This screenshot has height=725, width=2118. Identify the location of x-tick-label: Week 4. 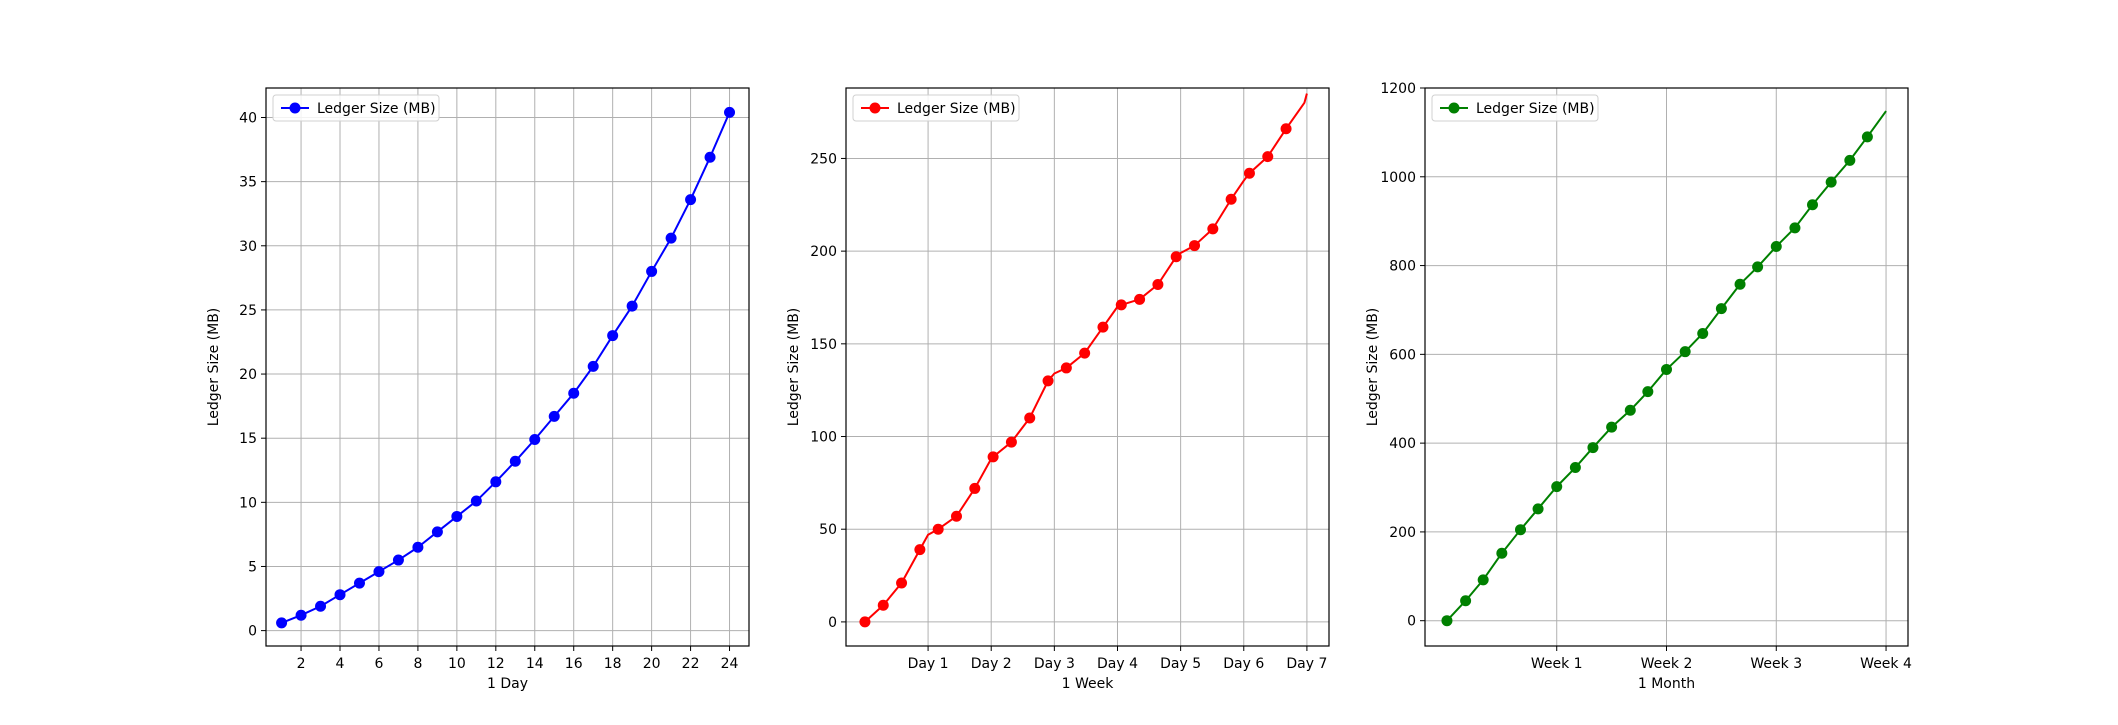
(1886, 664).